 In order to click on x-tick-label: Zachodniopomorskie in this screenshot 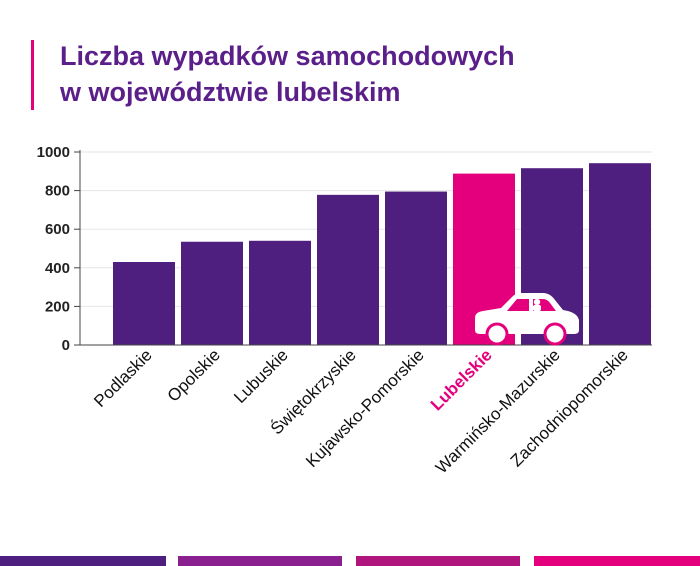, I will do `click(569, 407)`.